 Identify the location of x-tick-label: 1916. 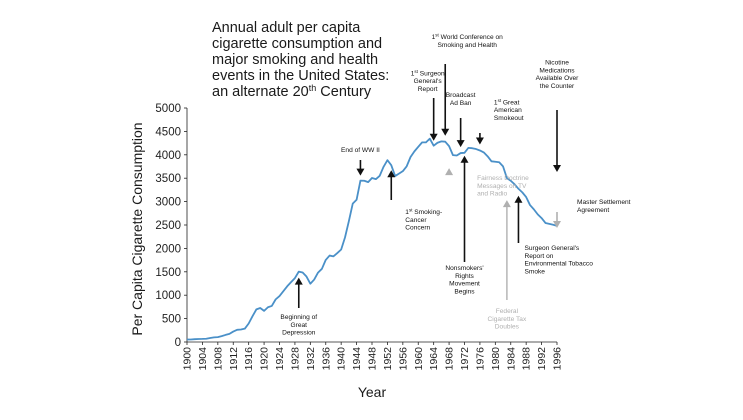
(249, 359).